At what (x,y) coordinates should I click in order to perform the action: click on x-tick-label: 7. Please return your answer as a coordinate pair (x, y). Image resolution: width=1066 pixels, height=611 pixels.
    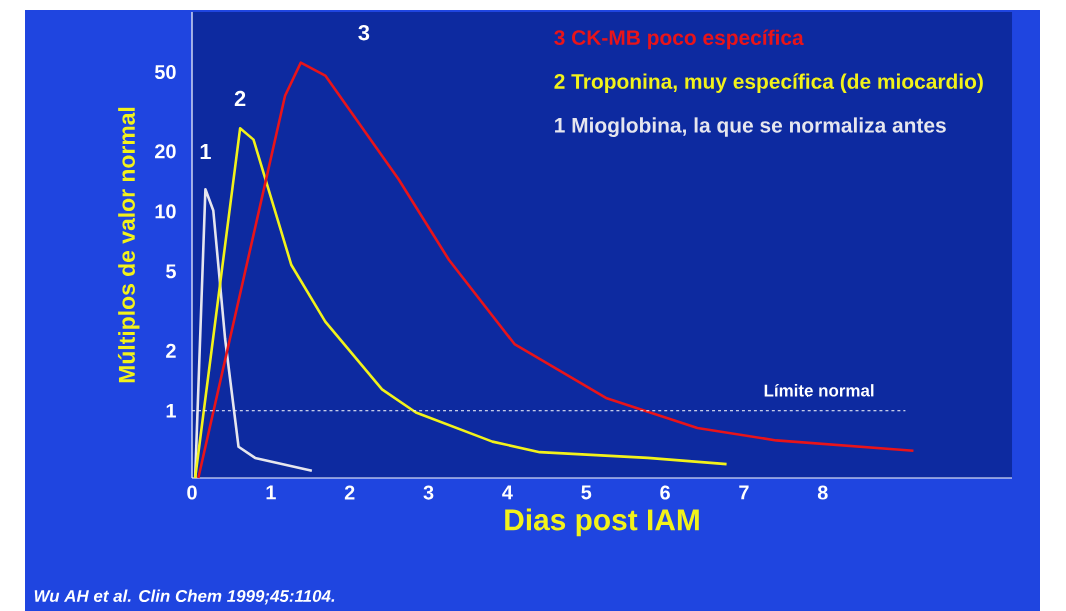
    Looking at the image, I should click on (744, 492).